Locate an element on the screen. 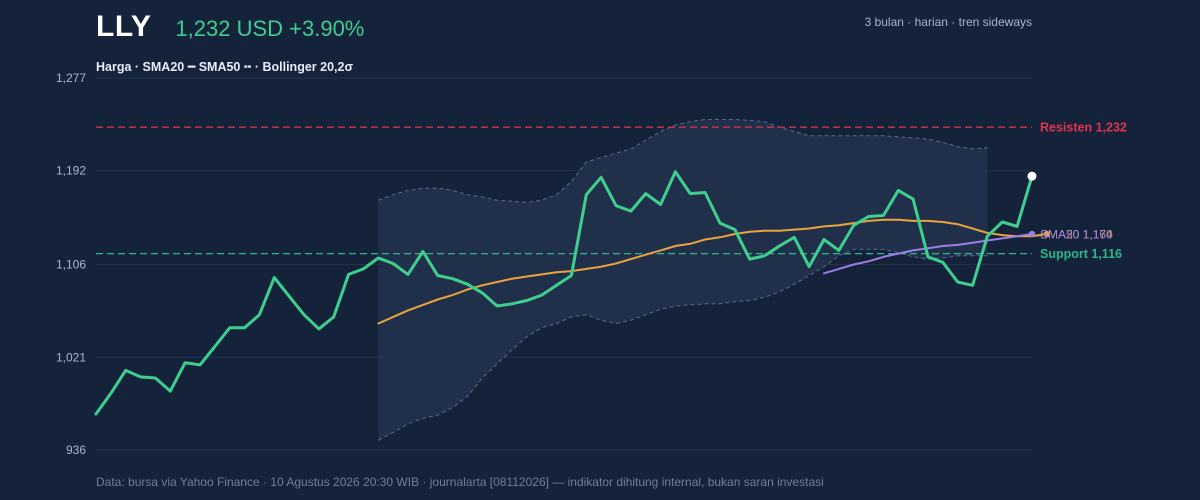 Image resolution: width=1200 pixels, height=500 pixels. end-markers is located at coordinates (1039, 204).